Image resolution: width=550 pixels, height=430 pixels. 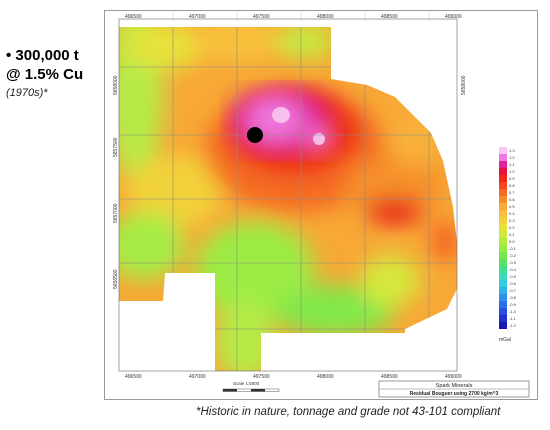 I want to click on colorbar-label: 1.0, so click(x=512, y=171).